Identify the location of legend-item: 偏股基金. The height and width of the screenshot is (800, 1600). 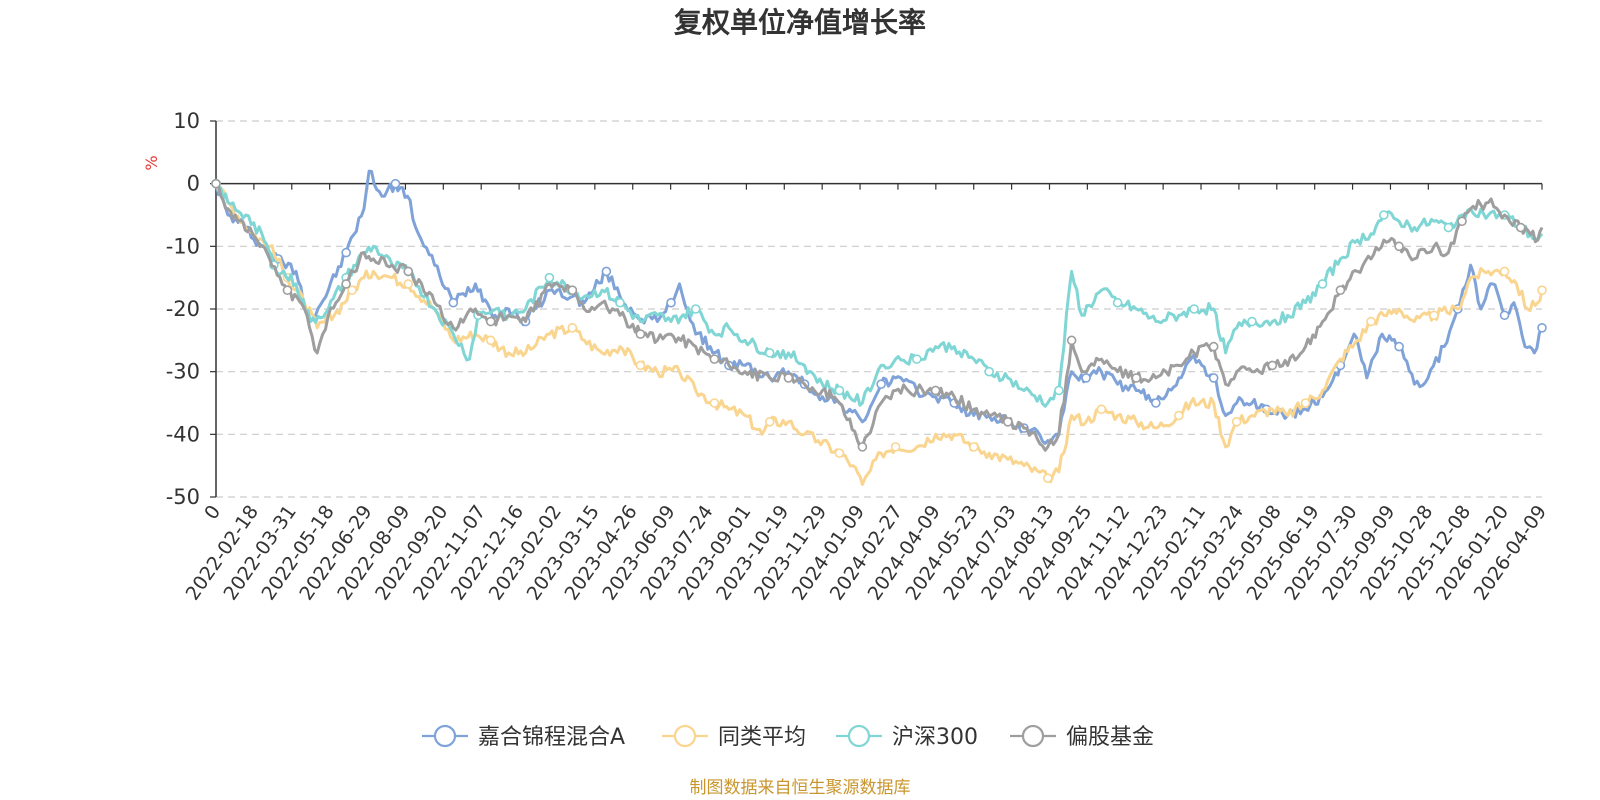
(1082, 737).